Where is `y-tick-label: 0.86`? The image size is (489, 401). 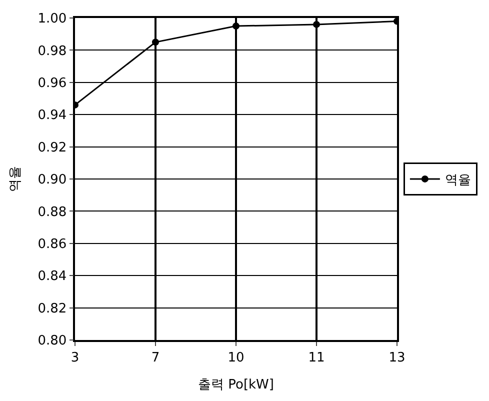
y-tick-label: 0.86 is located at coordinates (52, 244).